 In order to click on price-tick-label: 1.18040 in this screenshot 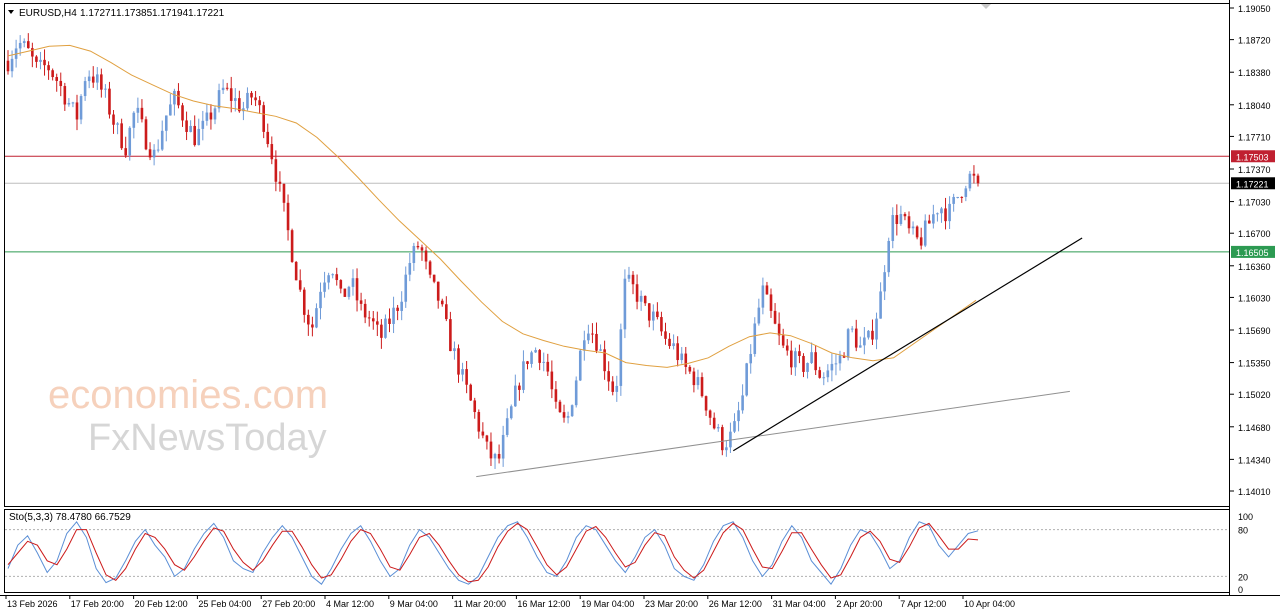, I will do `click(1254, 106)`.